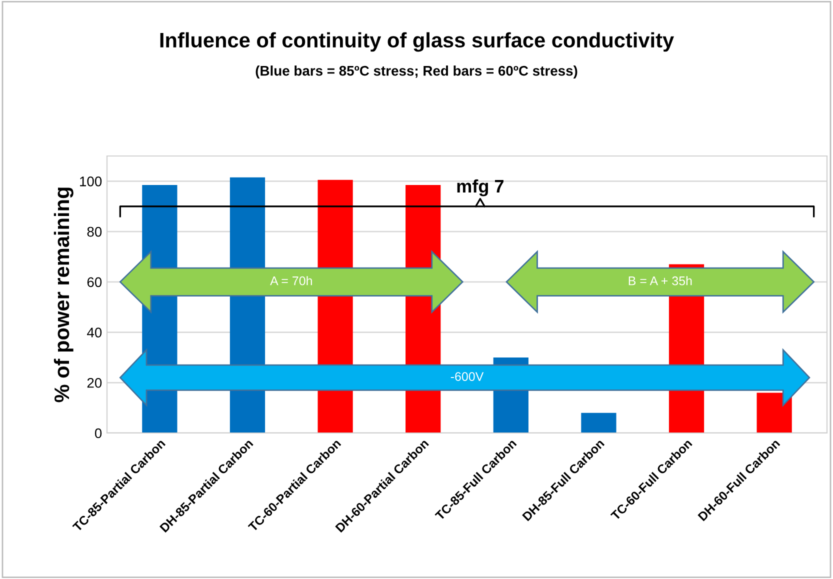 This screenshot has width=833, height=579. Describe the element at coordinates (291, 281) in the screenshot. I see `annotation: A = 70h` at that location.